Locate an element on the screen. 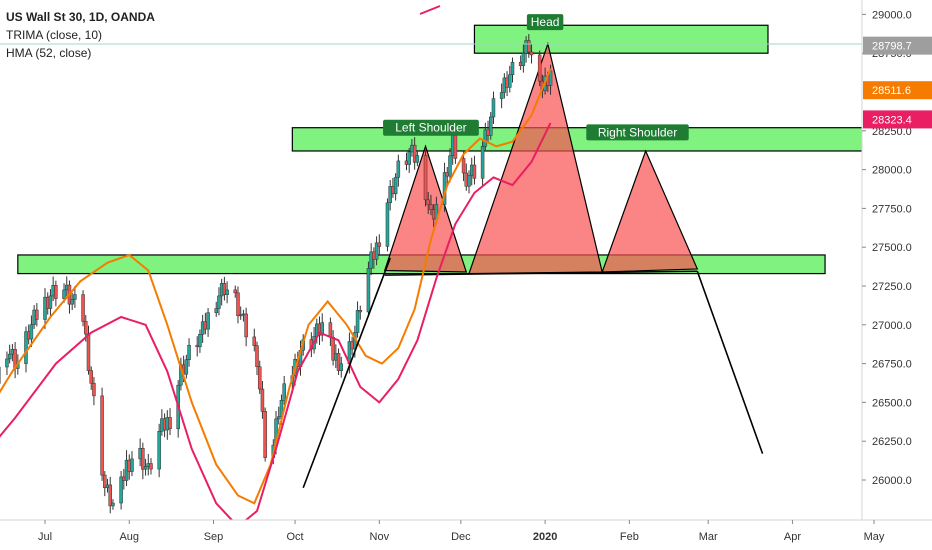 The width and height of the screenshot is (932, 550). support-trend-line is located at coordinates (346, 373).